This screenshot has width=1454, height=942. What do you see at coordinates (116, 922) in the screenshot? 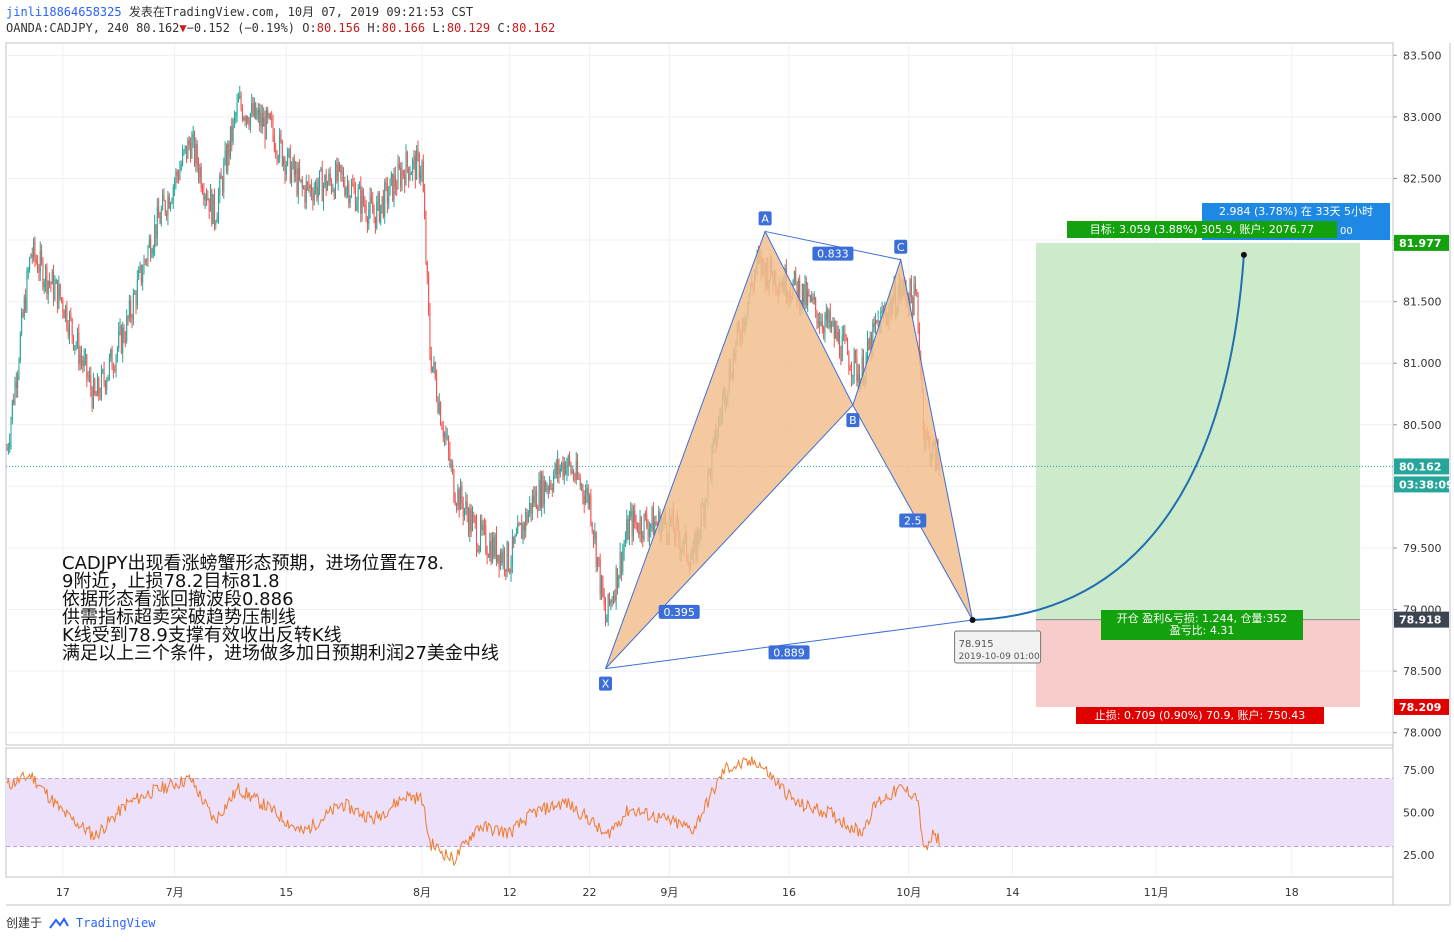
I see `tradingview-link: TradingView` at bounding box center [116, 922].